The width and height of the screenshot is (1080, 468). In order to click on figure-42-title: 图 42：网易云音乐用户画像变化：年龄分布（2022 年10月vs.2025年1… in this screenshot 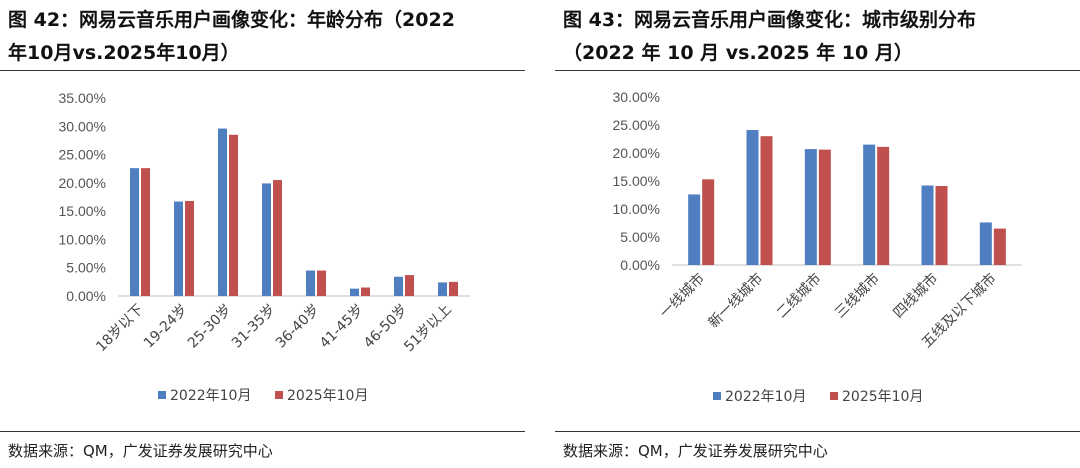, I will do `click(263, 37)`.